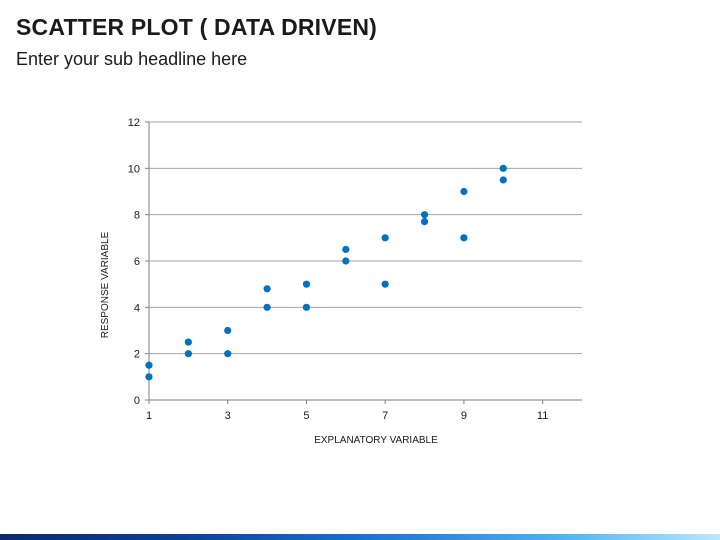  What do you see at coordinates (306, 416) in the screenshot?
I see `x-tick-label-5: 5` at bounding box center [306, 416].